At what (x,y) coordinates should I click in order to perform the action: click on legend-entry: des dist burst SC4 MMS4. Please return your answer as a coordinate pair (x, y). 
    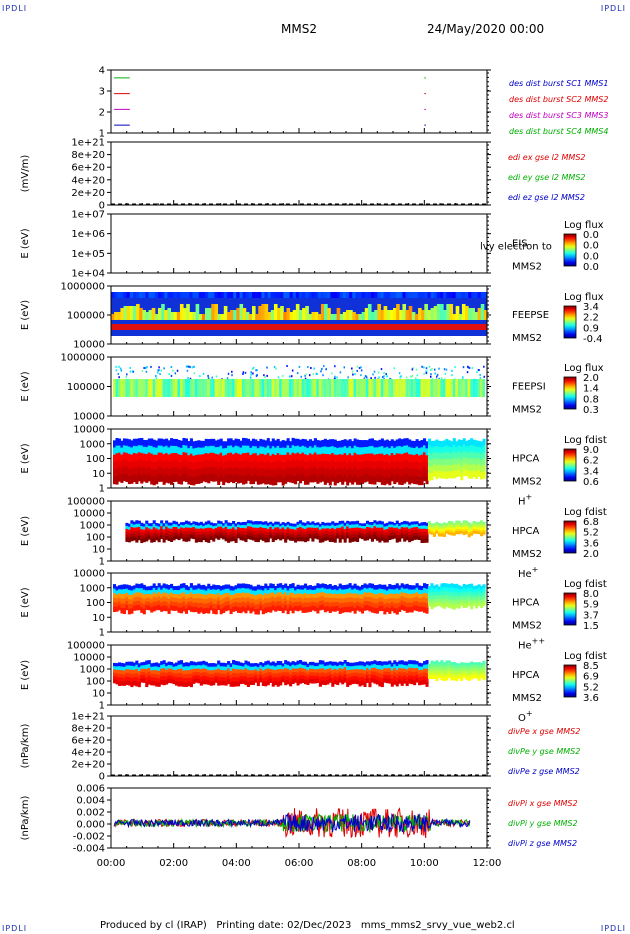
    Looking at the image, I should click on (558, 131).